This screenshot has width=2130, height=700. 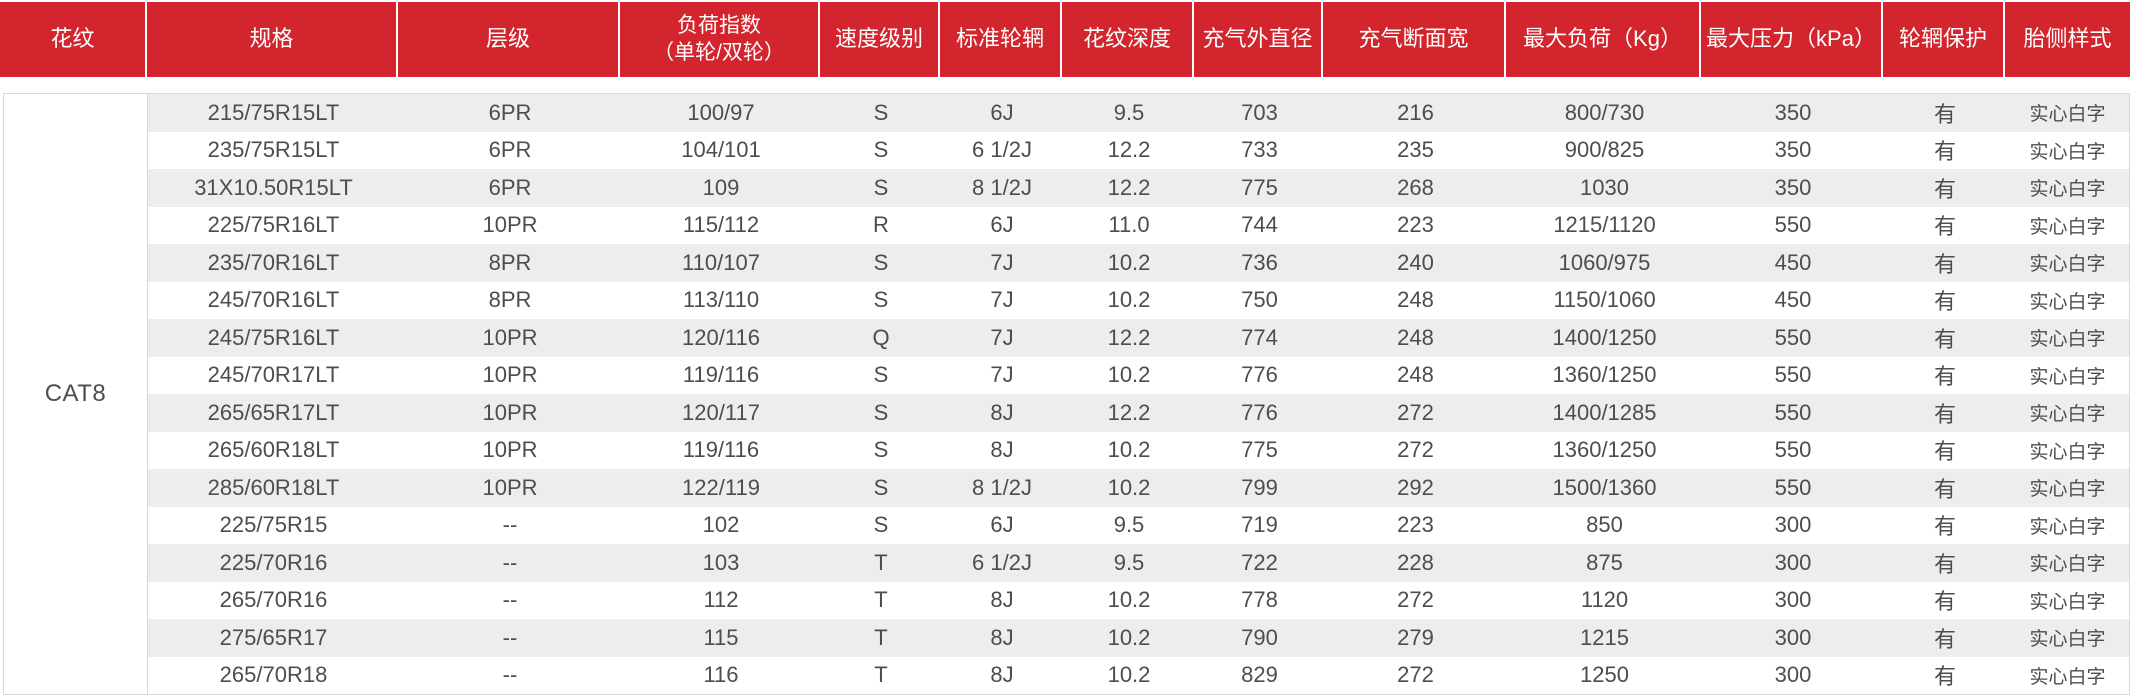 What do you see at coordinates (1259, 675) in the screenshot?
I see `cell-inflated-diameter: 829` at bounding box center [1259, 675].